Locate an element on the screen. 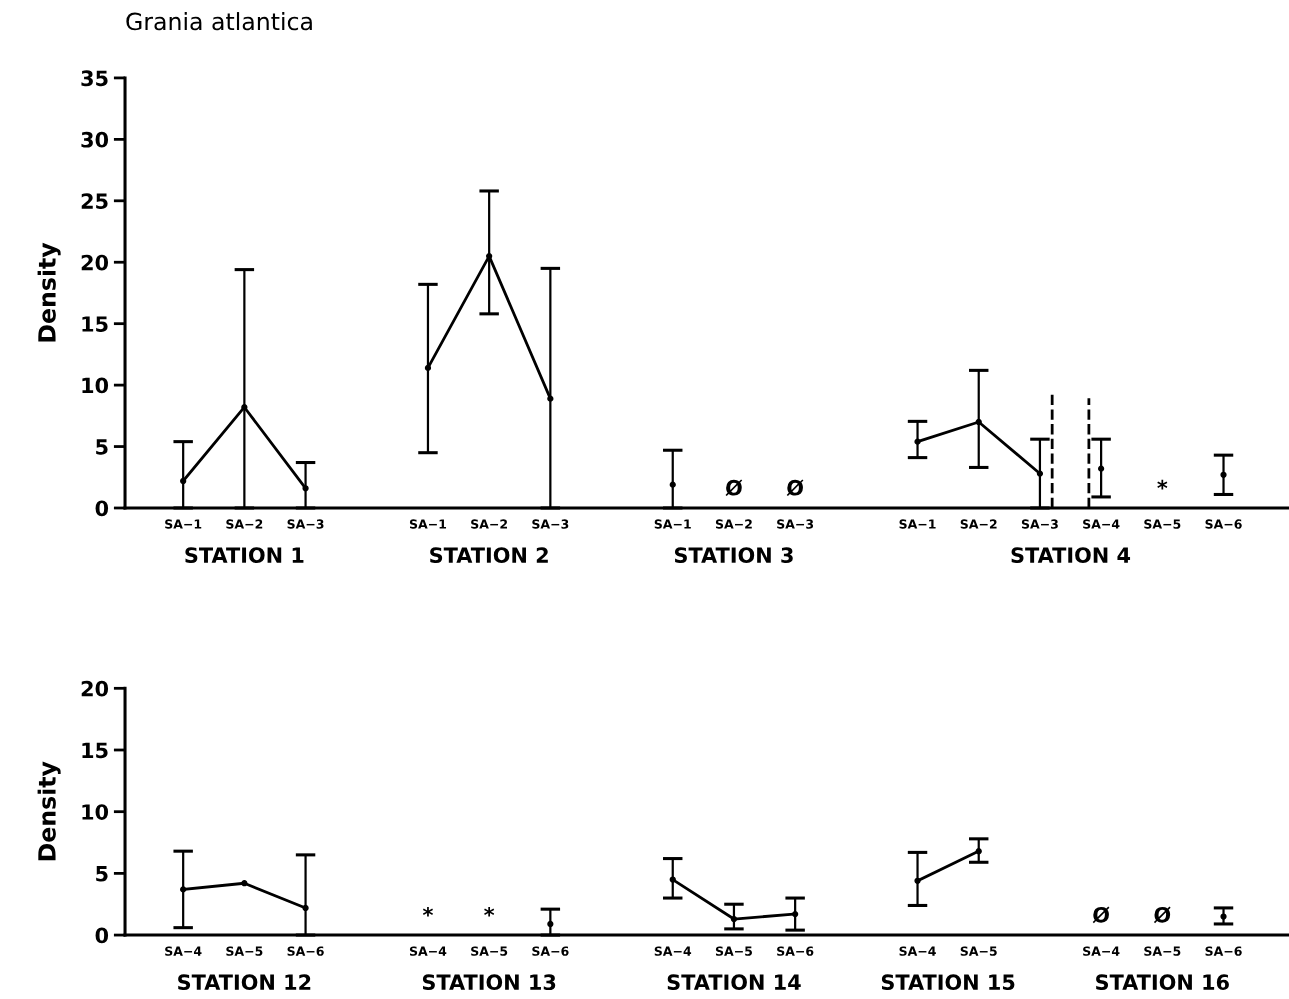 This screenshot has width=1289, height=999. text: STATION 1 is located at coordinates (244, 555).